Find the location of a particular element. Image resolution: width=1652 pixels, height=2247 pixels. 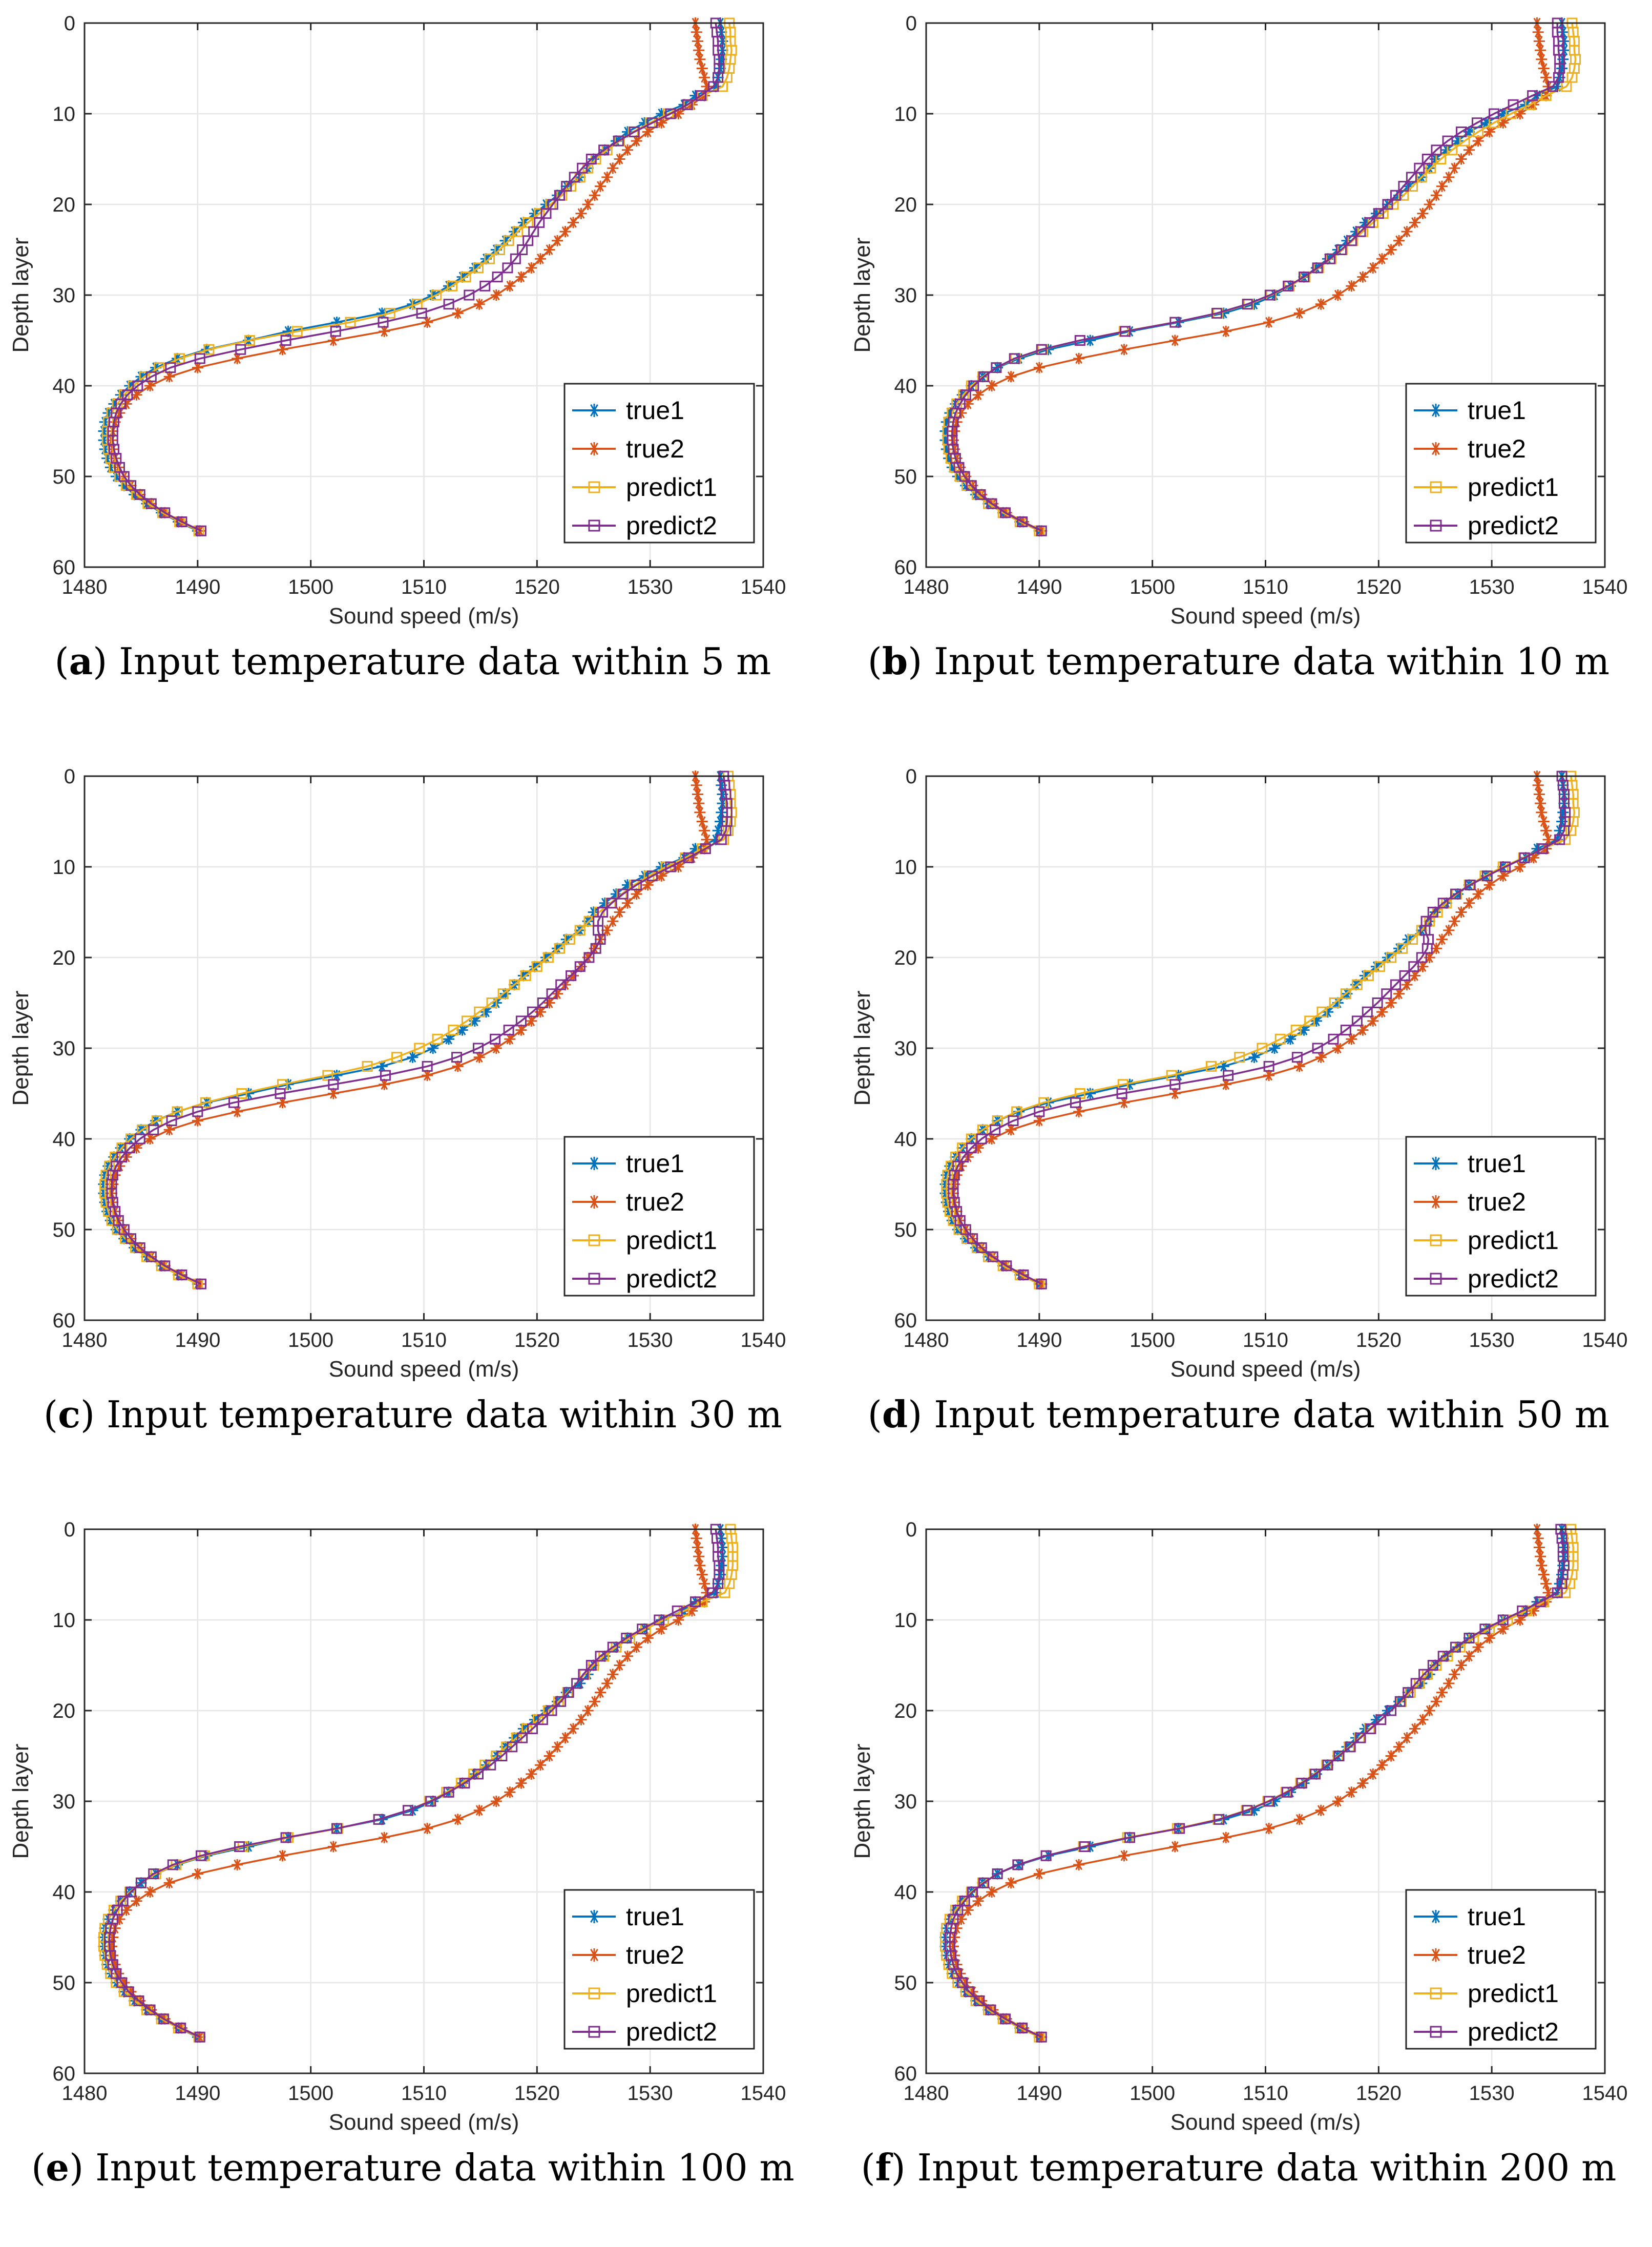

legend-item-predict2: predict2 is located at coordinates (1486, 1279).